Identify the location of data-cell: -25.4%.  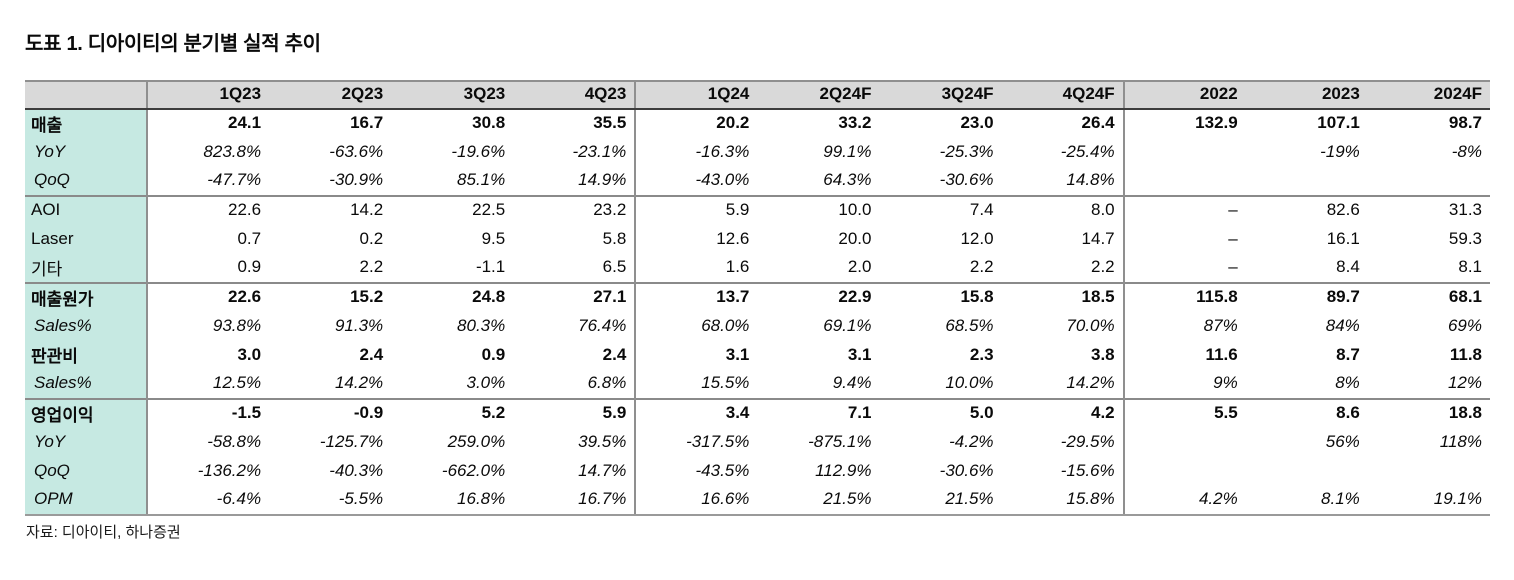
(1087, 151).